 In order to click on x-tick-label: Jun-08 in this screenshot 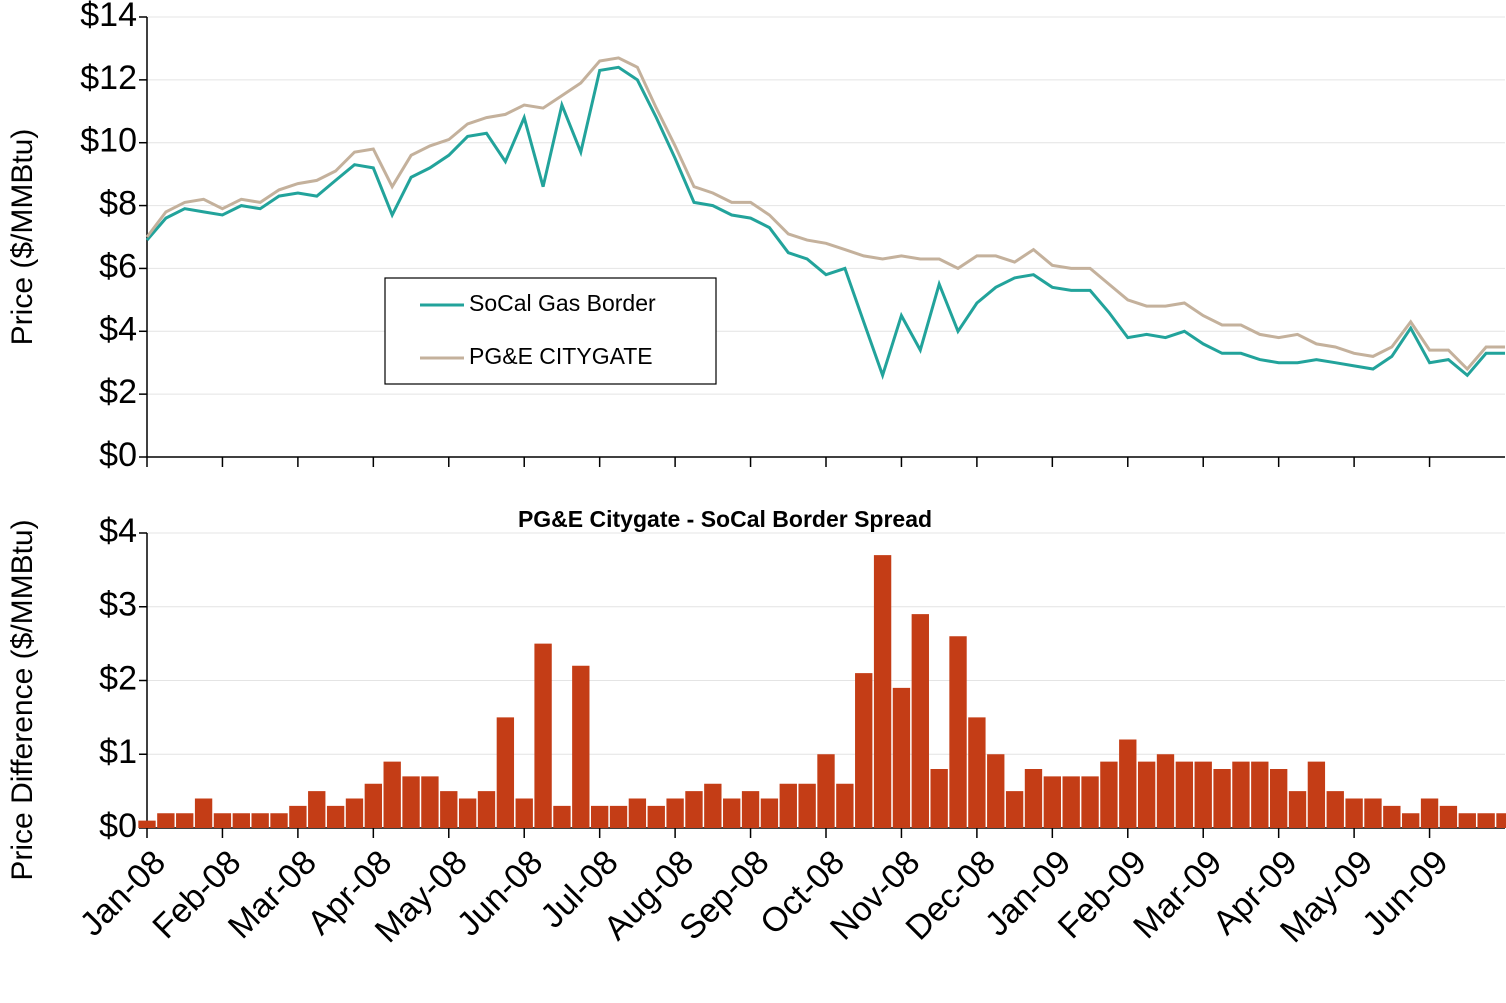, I will do `click(500, 893)`.